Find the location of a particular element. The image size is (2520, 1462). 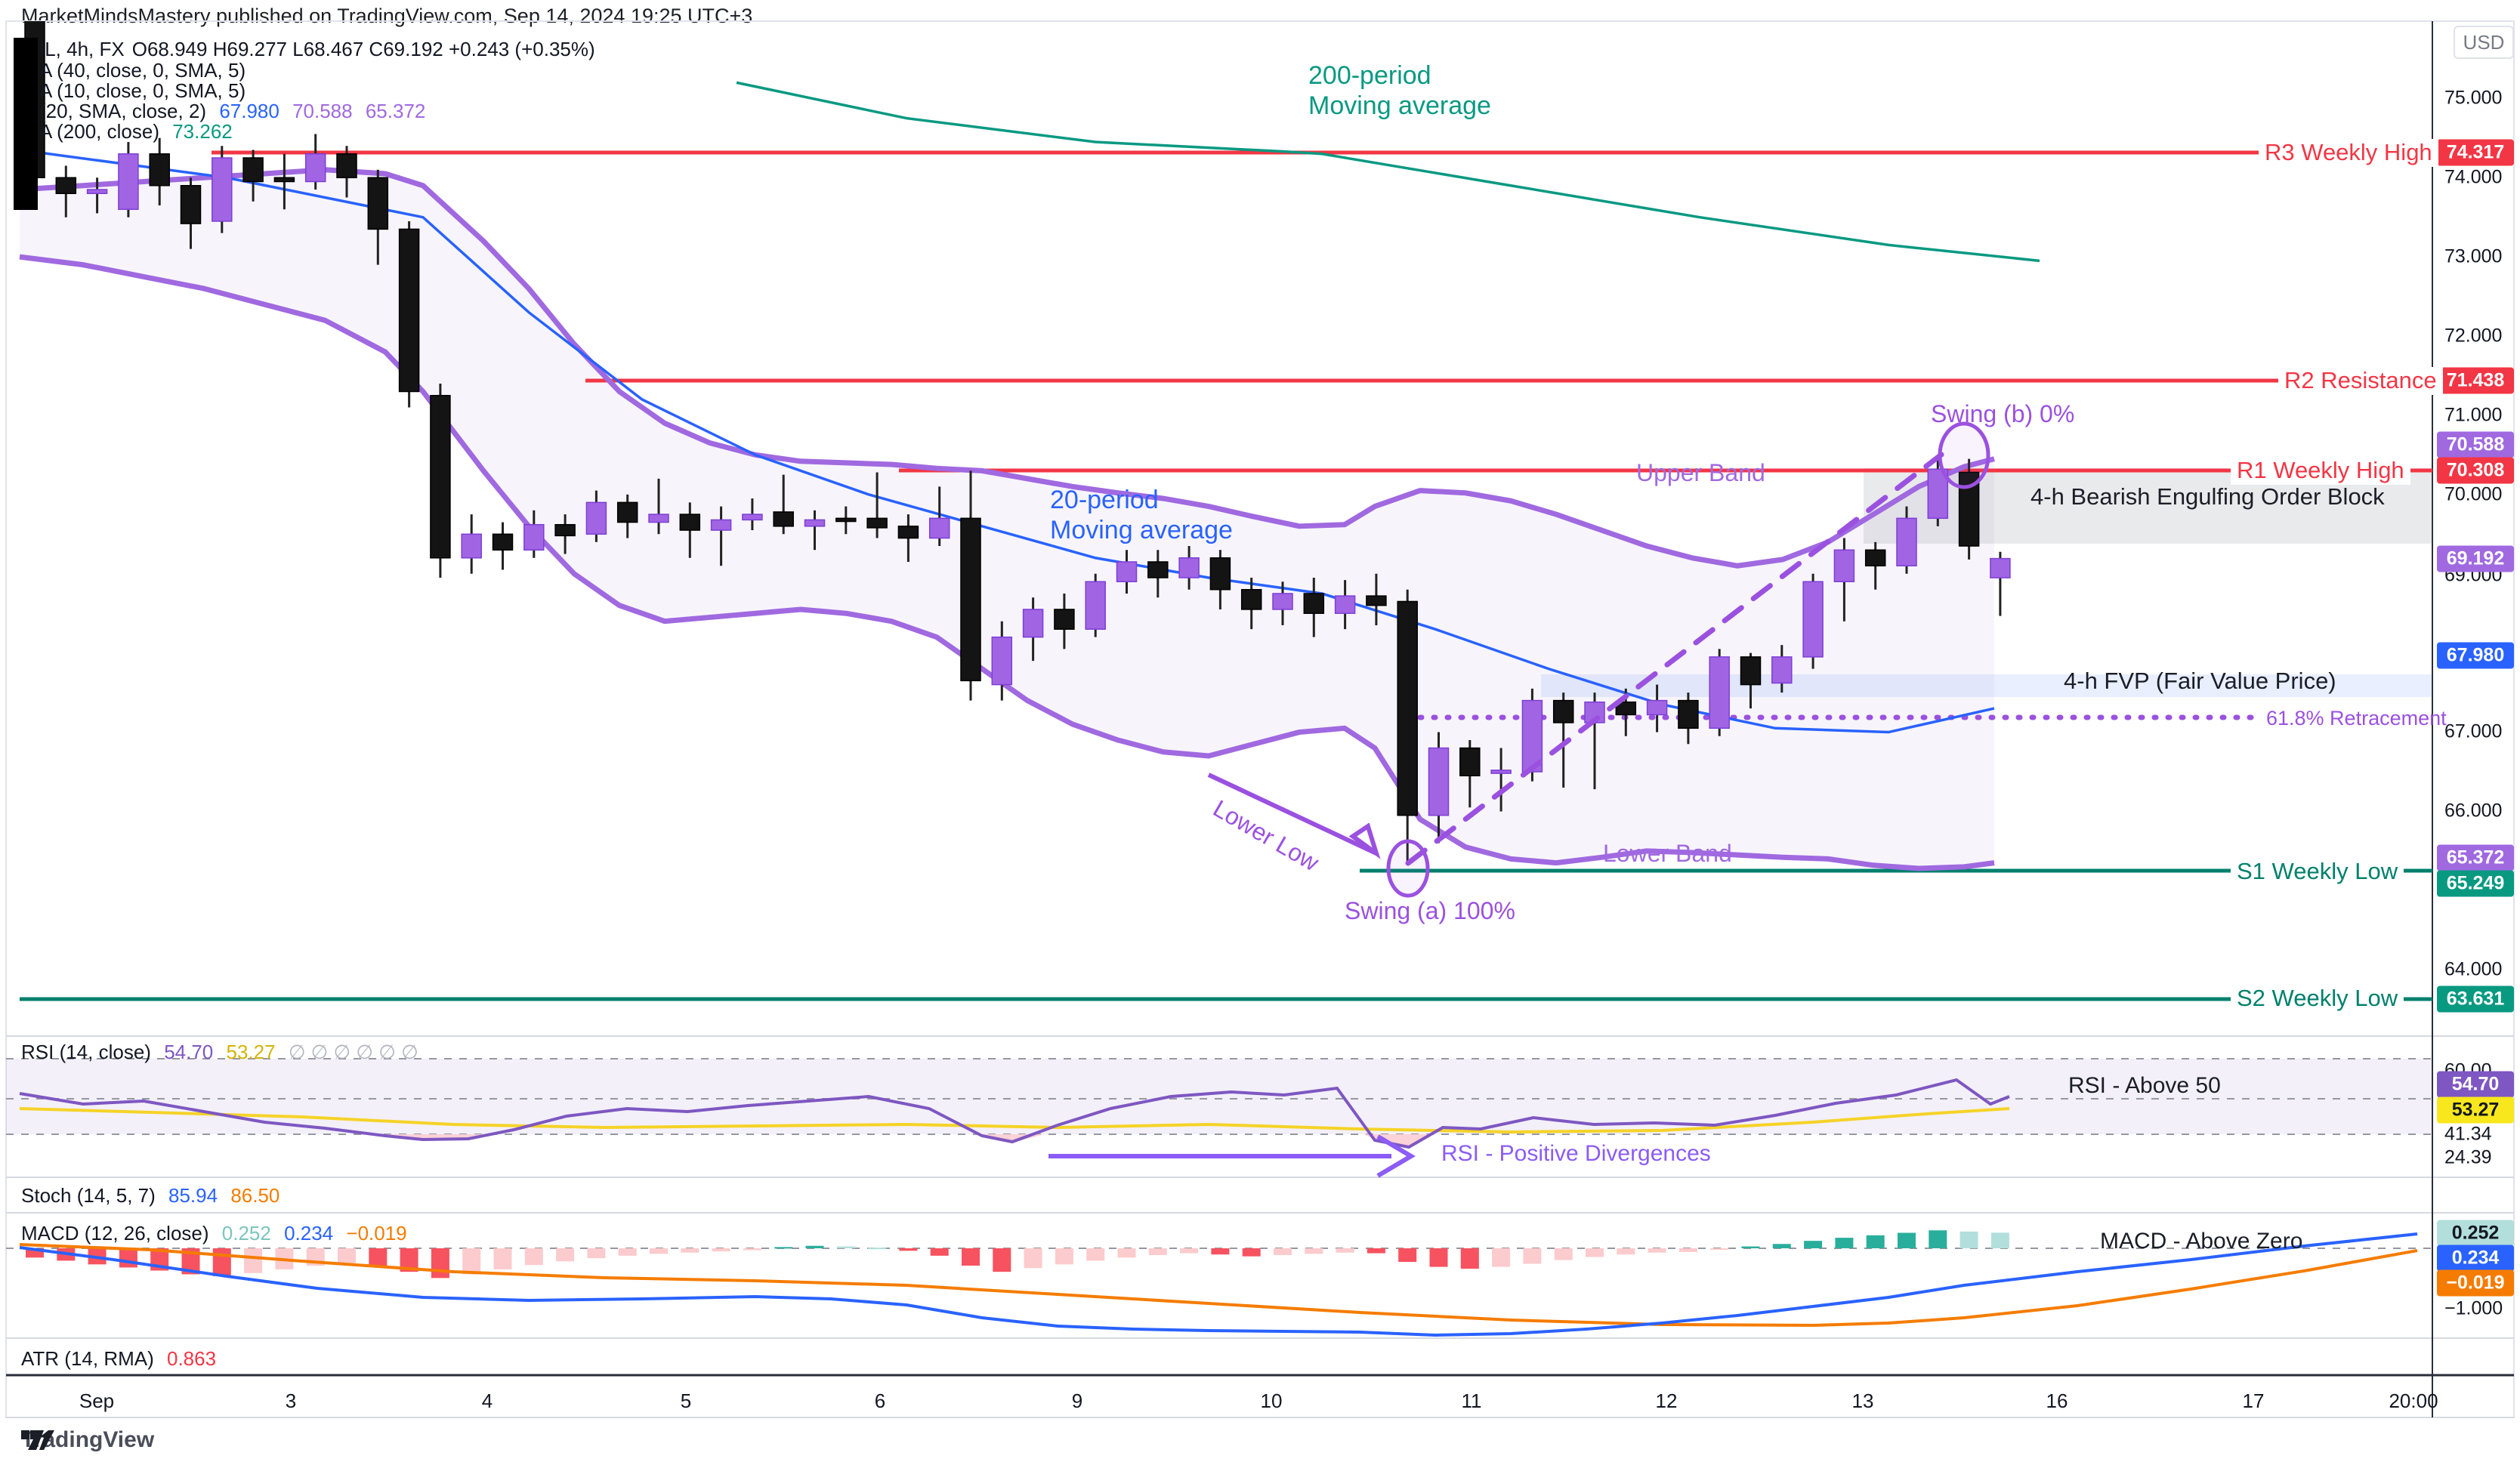

rsi-above-label: RSI - Above 50 is located at coordinates (2144, 1085).